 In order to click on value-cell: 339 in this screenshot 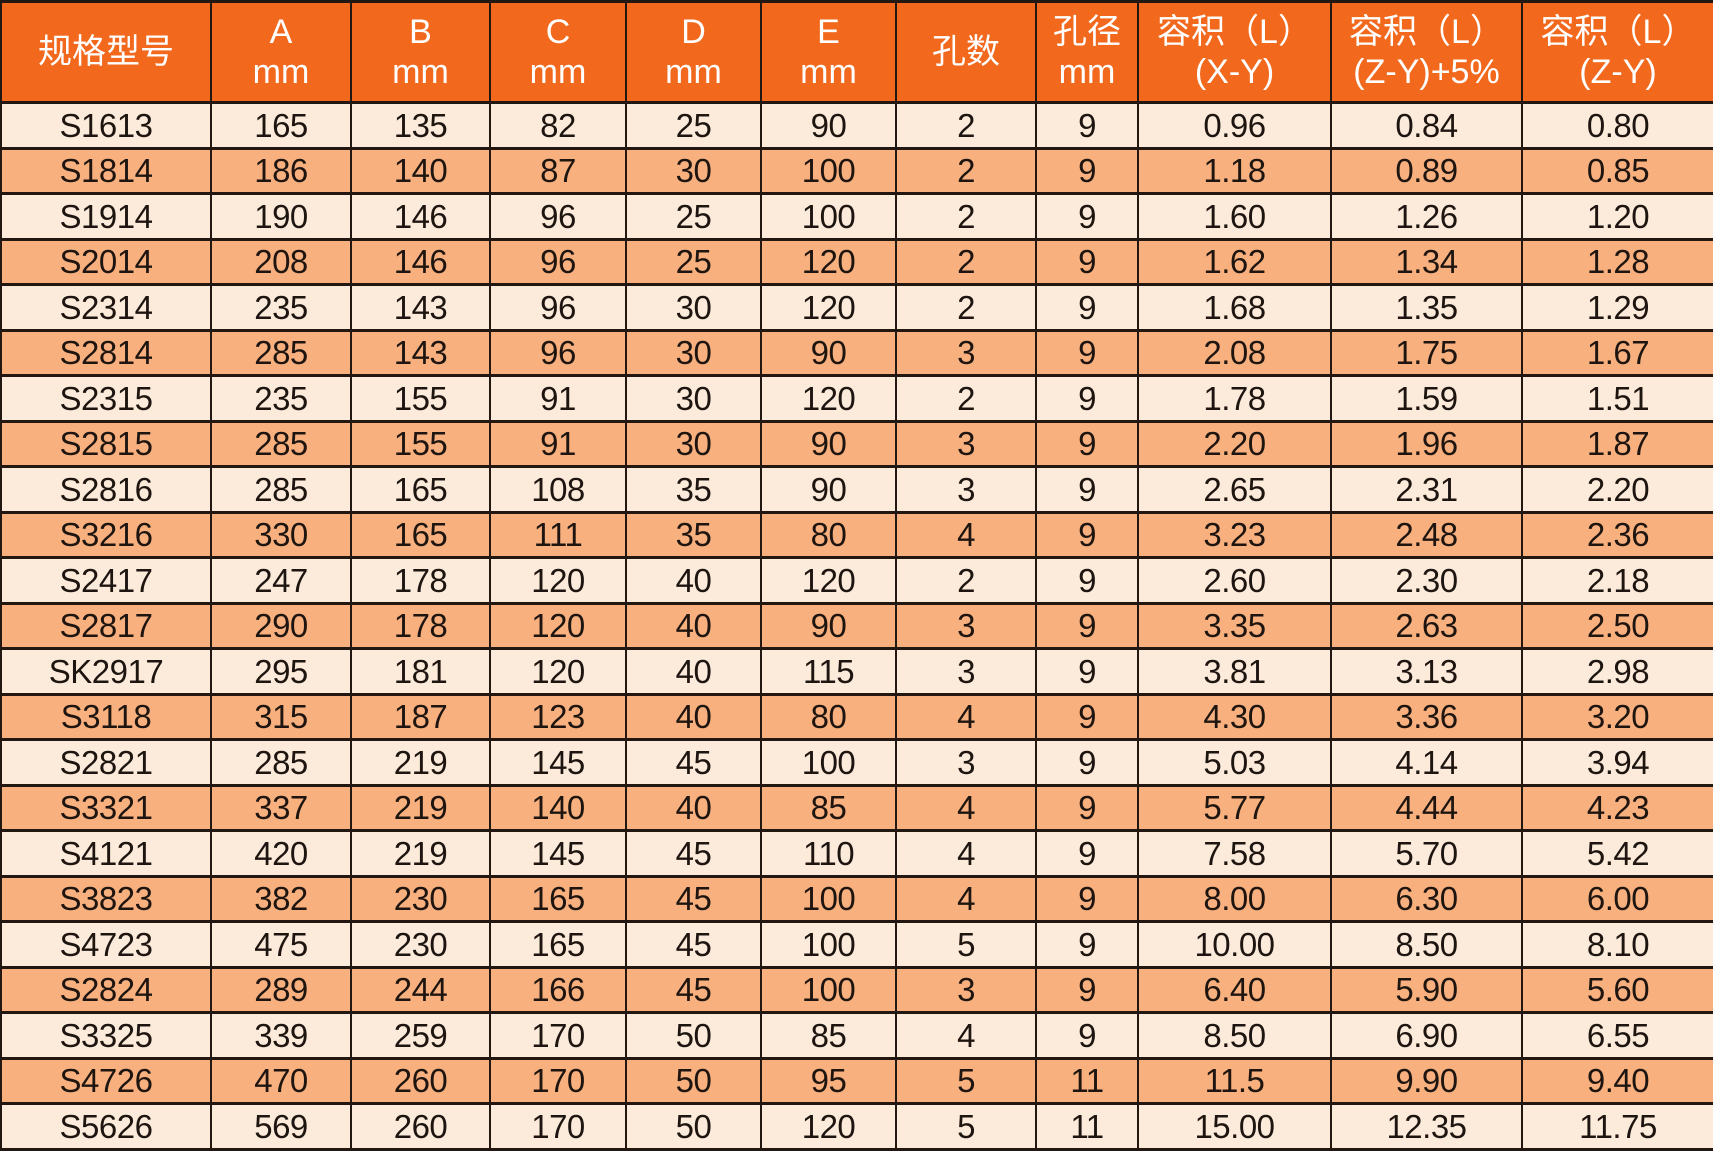, I will do `click(281, 1035)`.